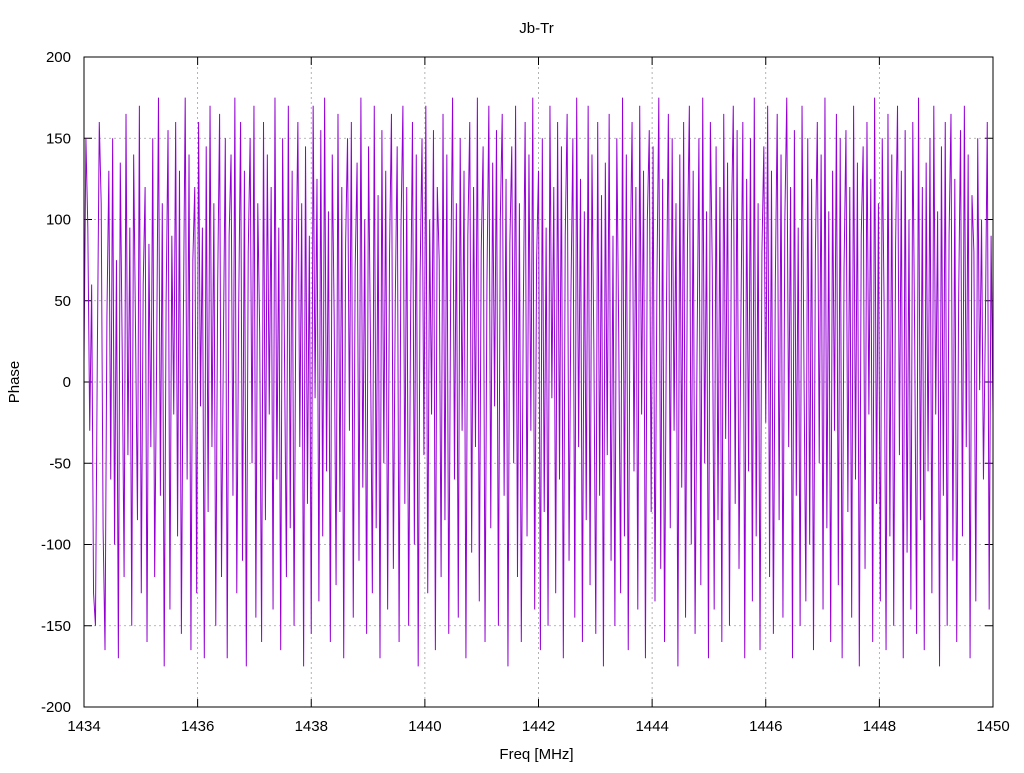 The height and width of the screenshot is (773, 1024). What do you see at coordinates (651, 726) in the screenshot?
I see `x-tick-label: 1444` at bounding box center [651, 726].